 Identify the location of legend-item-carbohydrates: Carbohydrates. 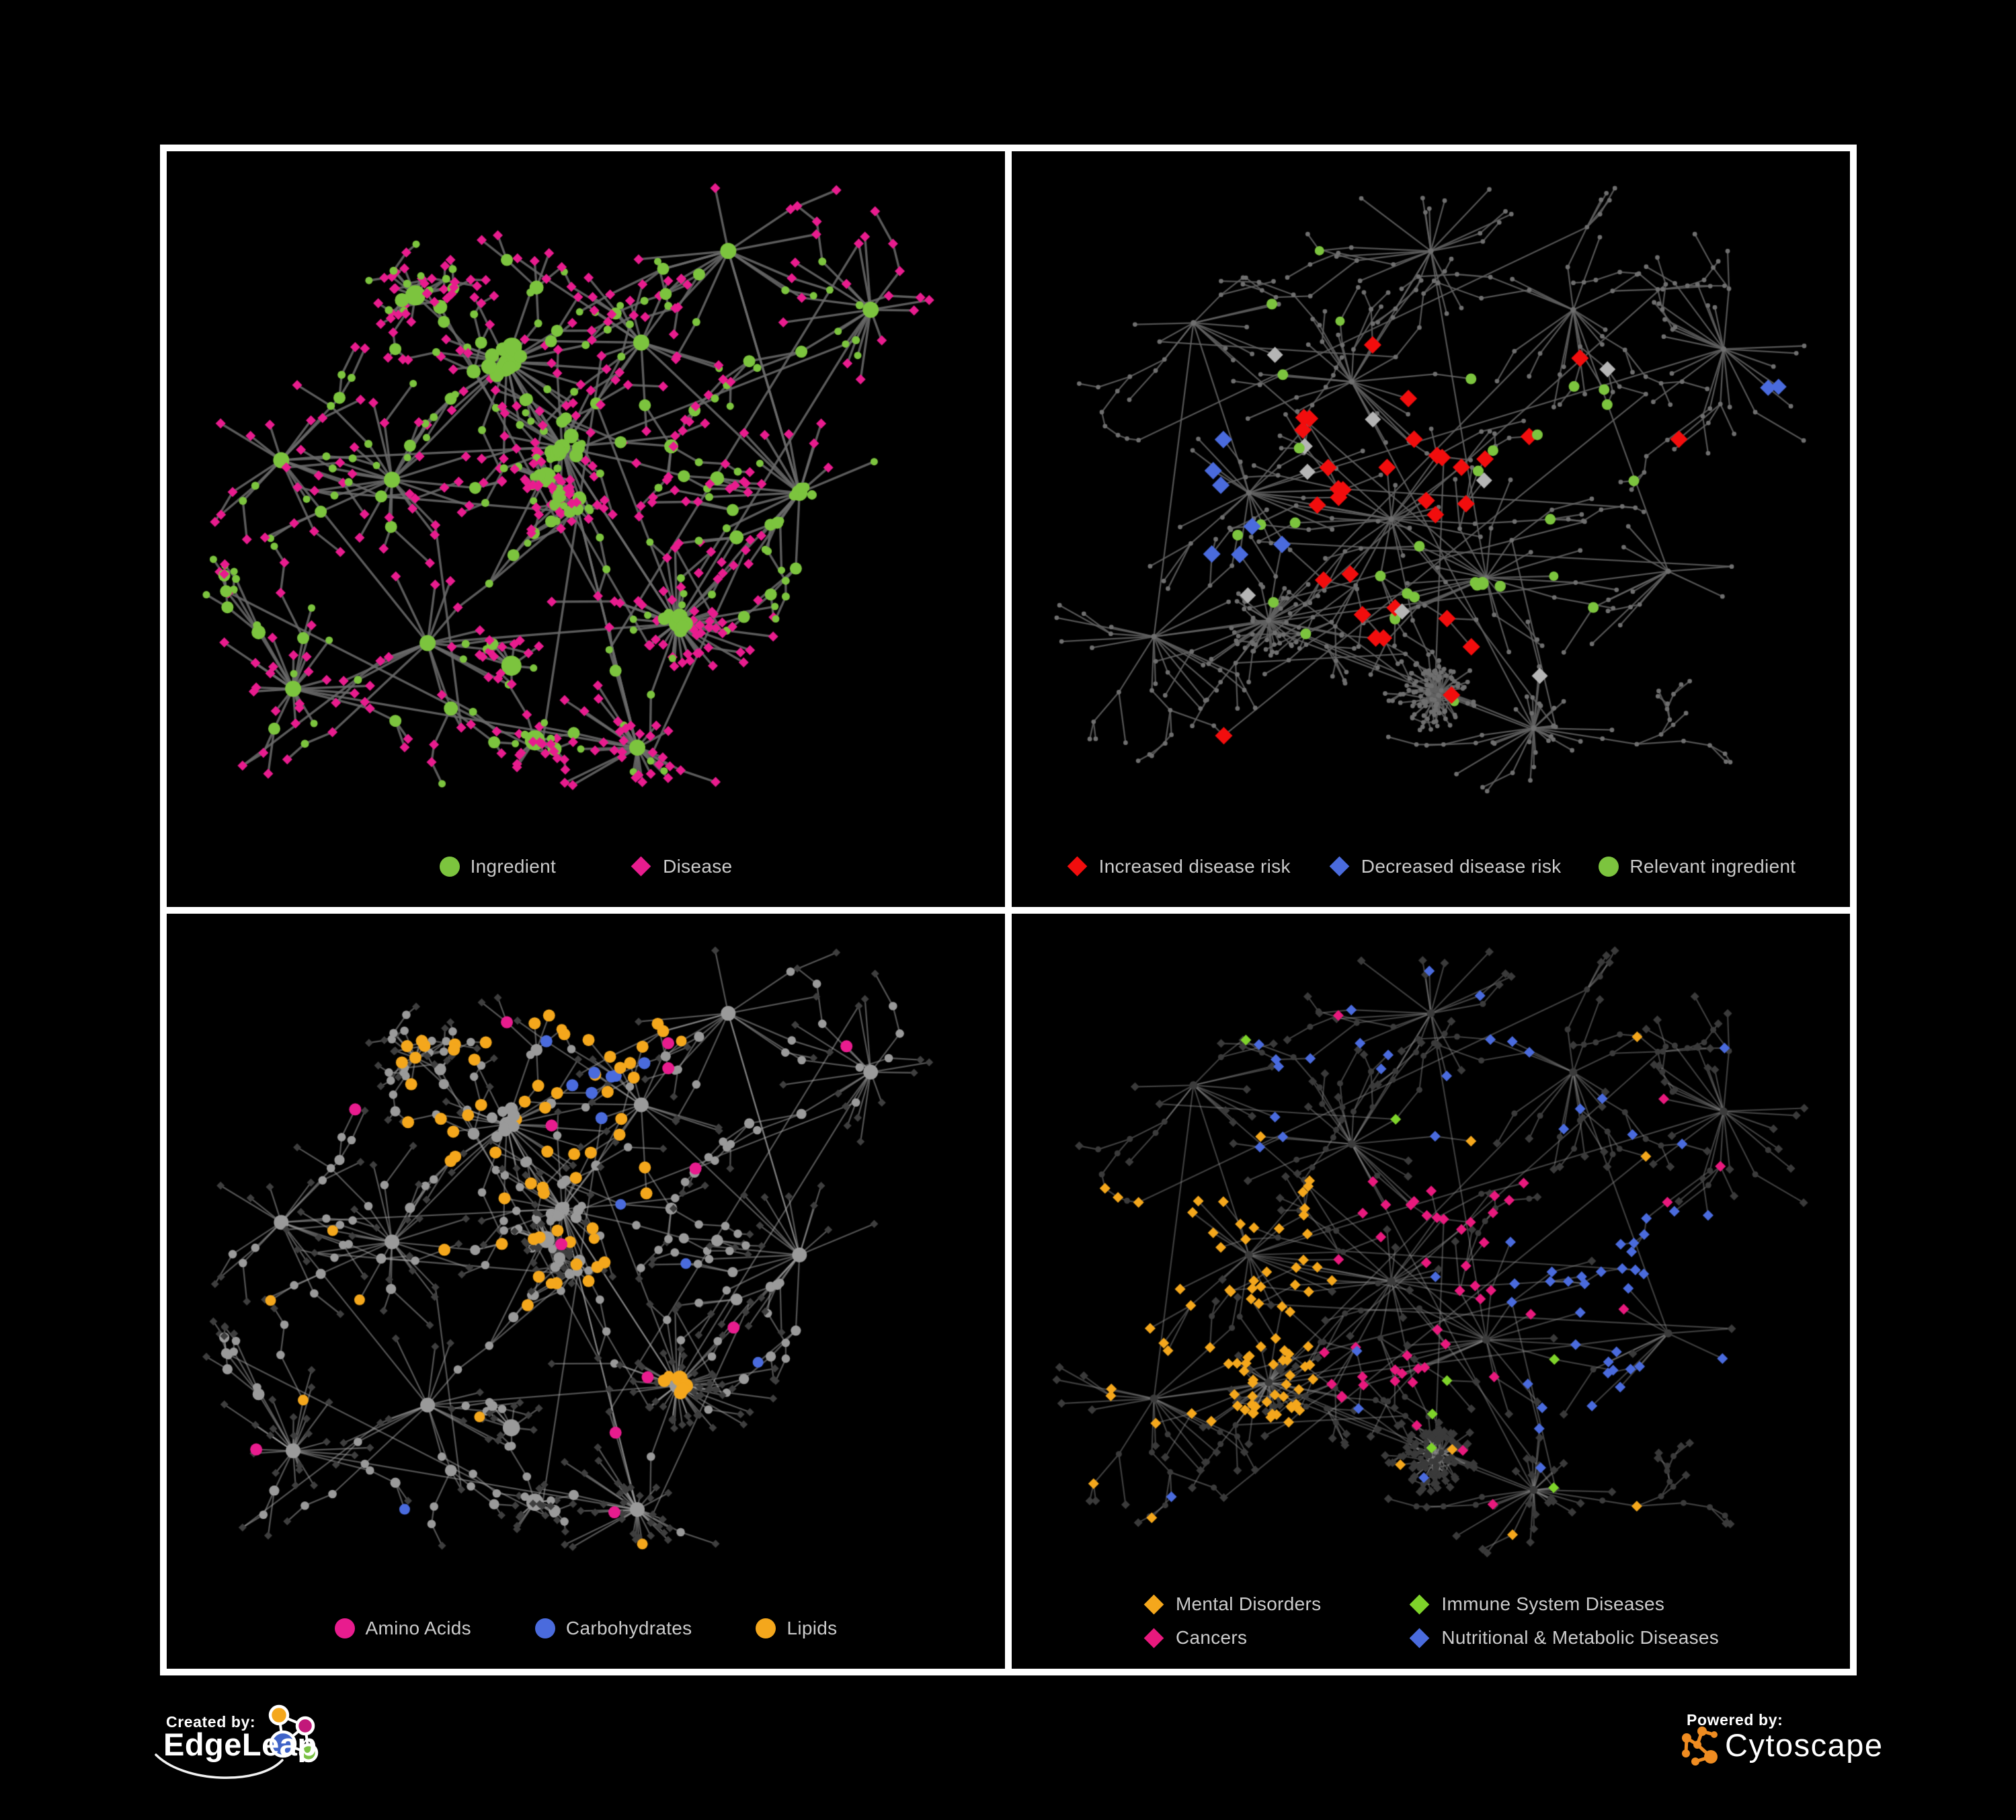
(613, 1628).